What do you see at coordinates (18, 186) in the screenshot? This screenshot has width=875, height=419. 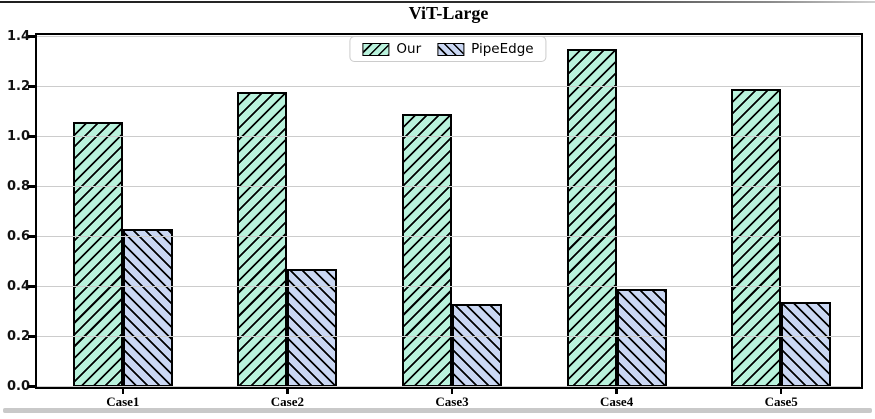 I see `y-tick-label-0.8: 0.8` at bounding box center [18, 186].